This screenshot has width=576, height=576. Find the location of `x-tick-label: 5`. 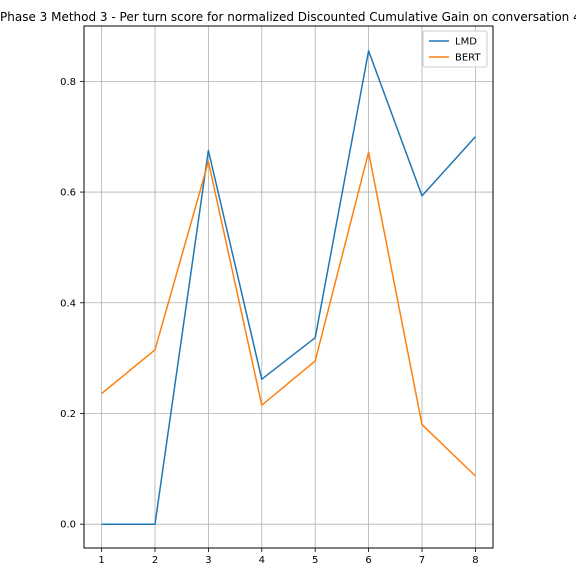

x-tick-label: 5 is located at coordinates (315, 560).